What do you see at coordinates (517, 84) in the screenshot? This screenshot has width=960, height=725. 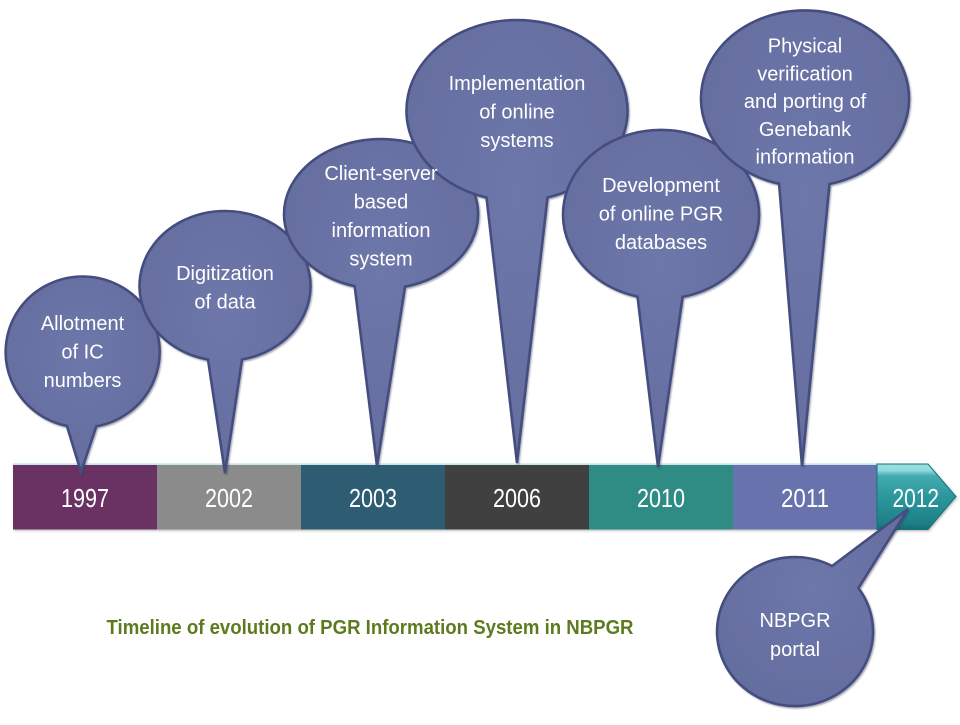 I see `svg-text: Implementation` at bounding box center [517, 84].